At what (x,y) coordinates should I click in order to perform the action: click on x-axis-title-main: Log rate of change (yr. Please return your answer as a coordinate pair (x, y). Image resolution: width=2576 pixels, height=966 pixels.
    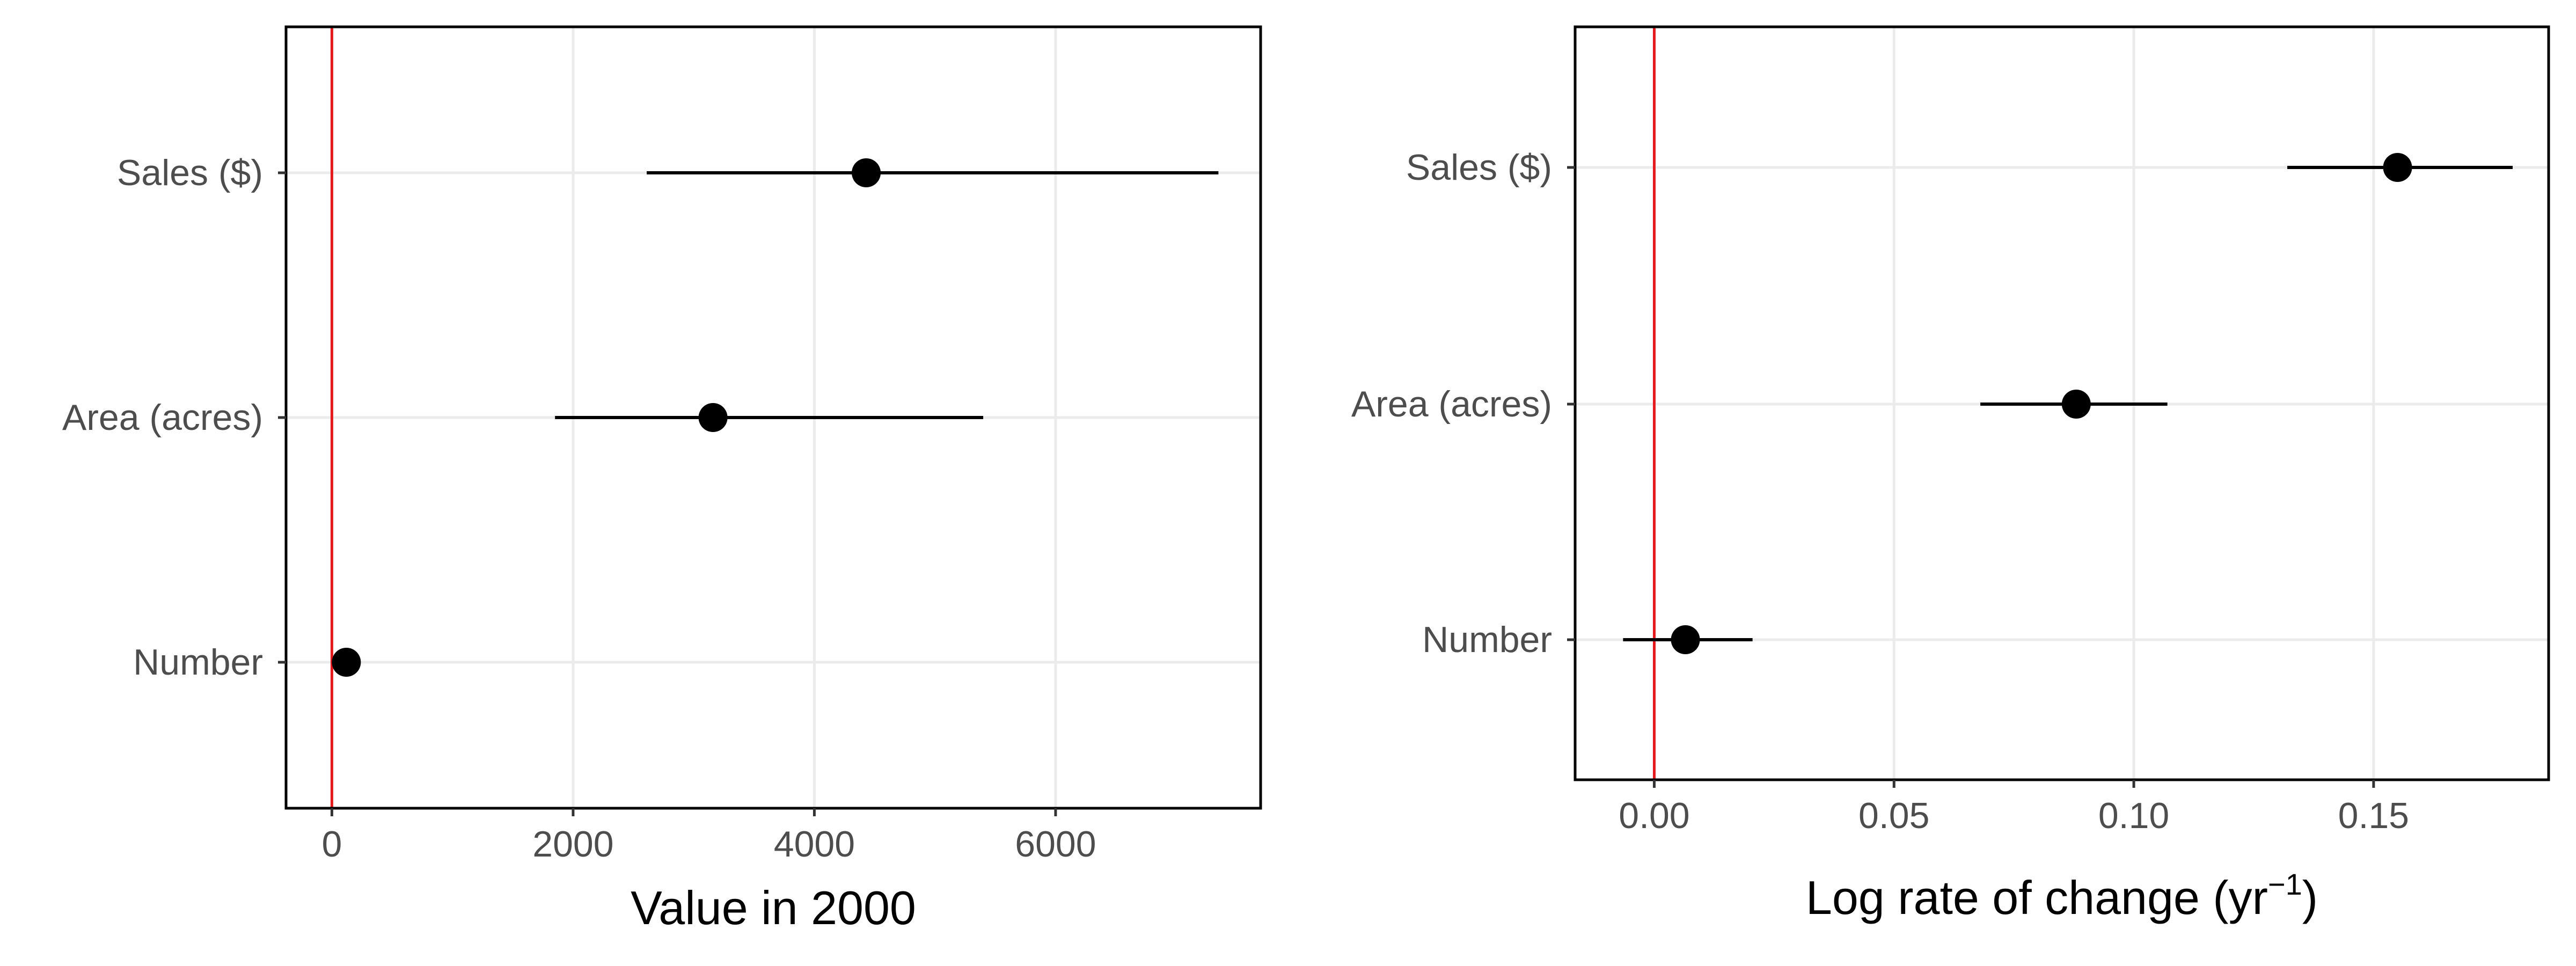
    Looking at the image, I should click on (2037, 897).